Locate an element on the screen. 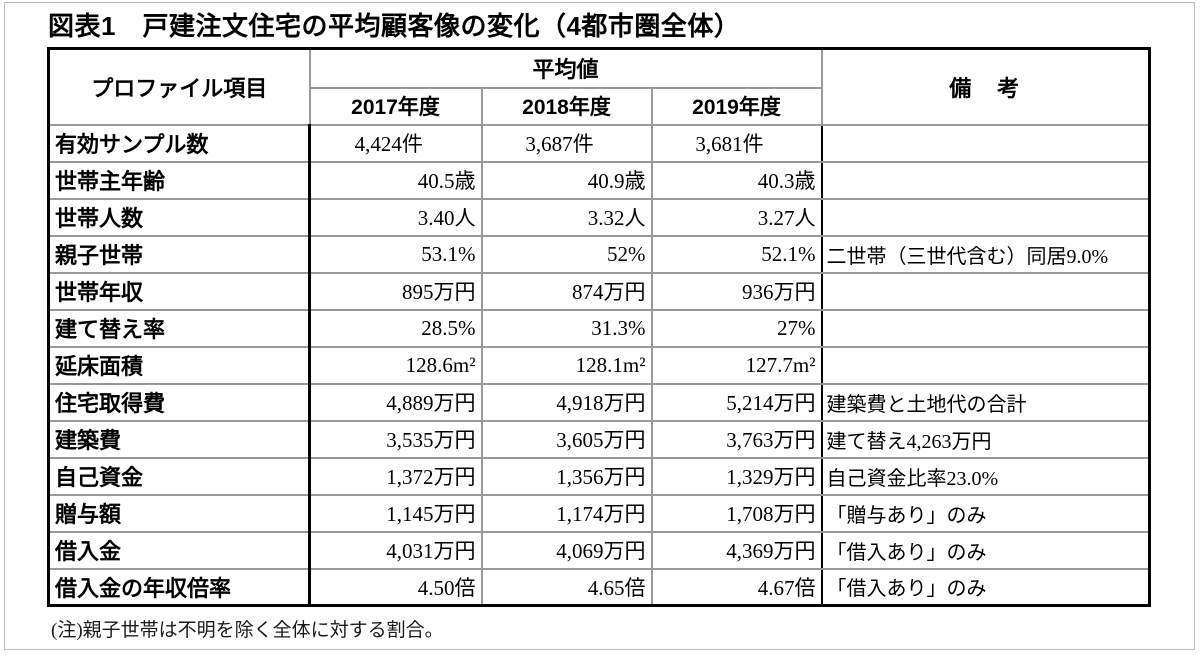 The width and height of the screenshot is (1200, 655). row-label: 住宅取得費 is located at coordinates (179, 402).